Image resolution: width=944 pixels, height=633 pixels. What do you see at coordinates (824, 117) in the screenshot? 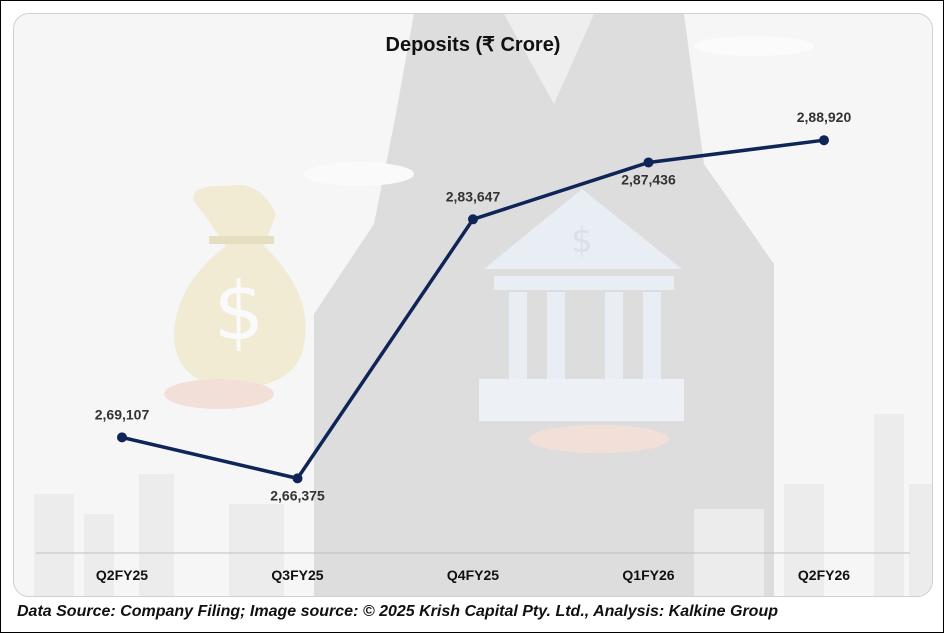
I see `data-label: 2,88,920` at bounding box center [824, 117].